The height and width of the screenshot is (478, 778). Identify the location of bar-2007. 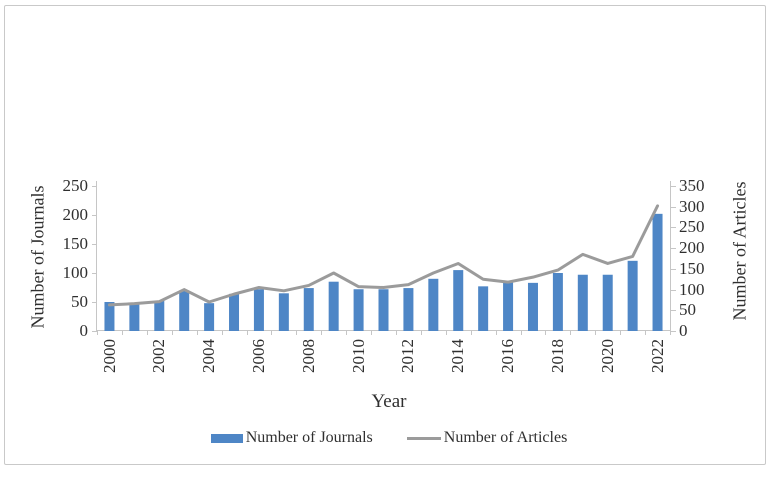
(283, 312).